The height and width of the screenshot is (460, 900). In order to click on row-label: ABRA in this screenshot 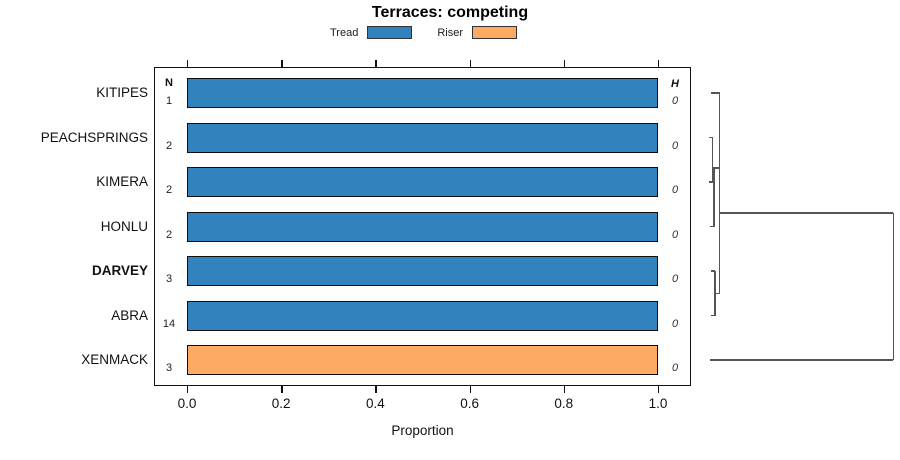, I will do `click(129, 315)`.